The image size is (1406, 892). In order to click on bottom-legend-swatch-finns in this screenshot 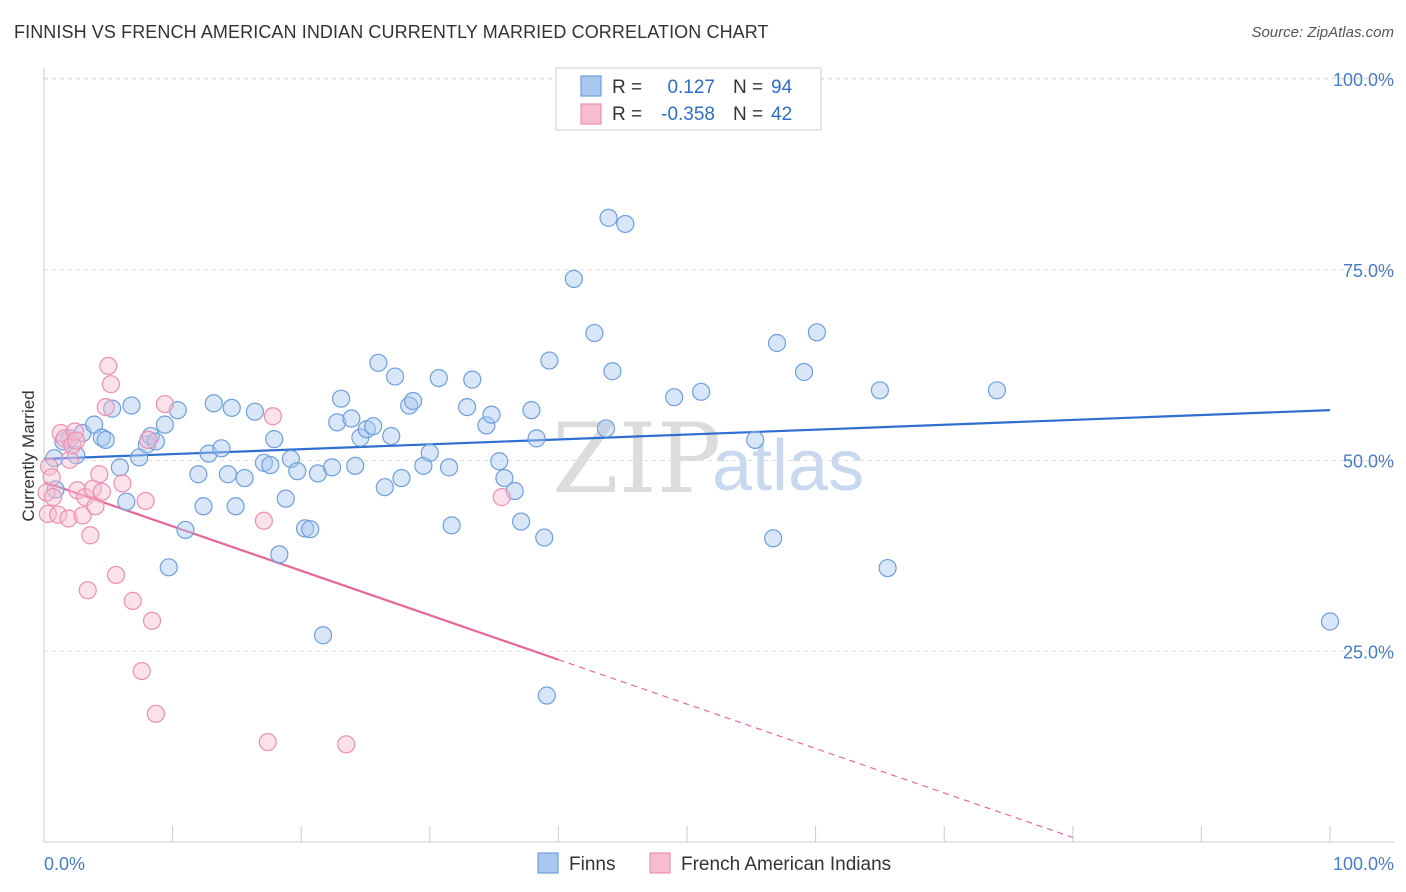, I will do `click(548, 863)`.